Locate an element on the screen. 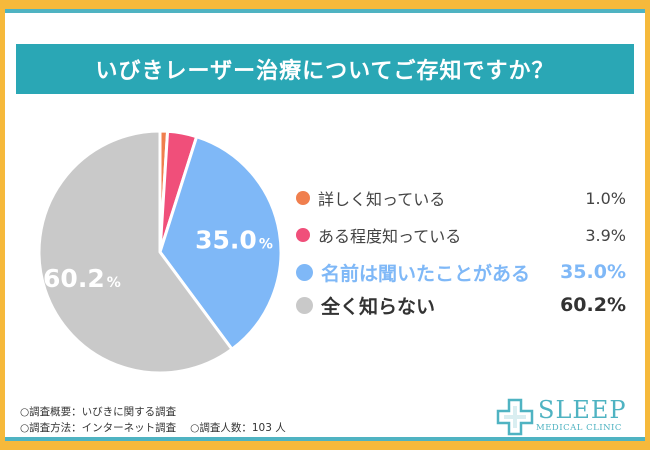  clinic-logo: SLEEP MEDICAL CLINIC is located at coordinates (566, 417).